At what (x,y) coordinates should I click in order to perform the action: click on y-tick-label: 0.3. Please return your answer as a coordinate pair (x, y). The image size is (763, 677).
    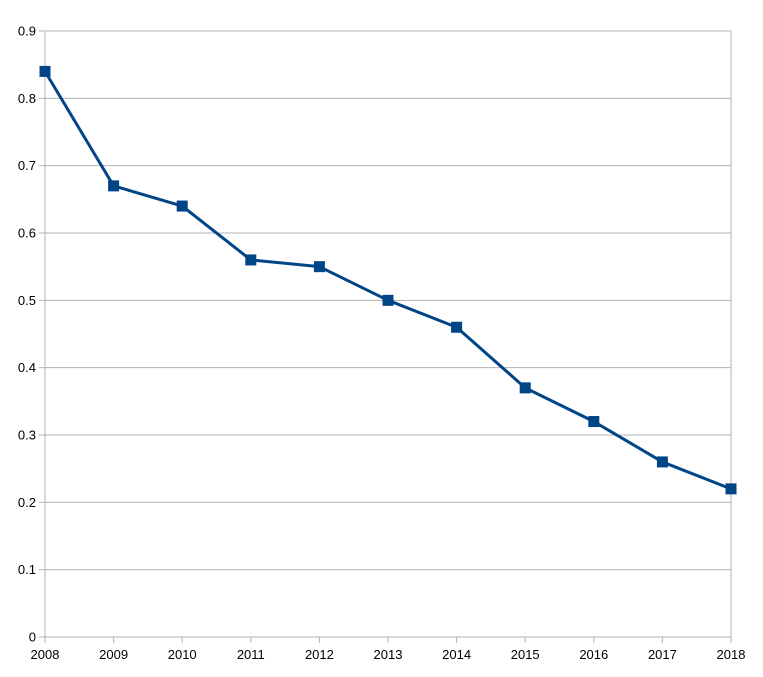
    Looking at the image, I should click on (27, 435).